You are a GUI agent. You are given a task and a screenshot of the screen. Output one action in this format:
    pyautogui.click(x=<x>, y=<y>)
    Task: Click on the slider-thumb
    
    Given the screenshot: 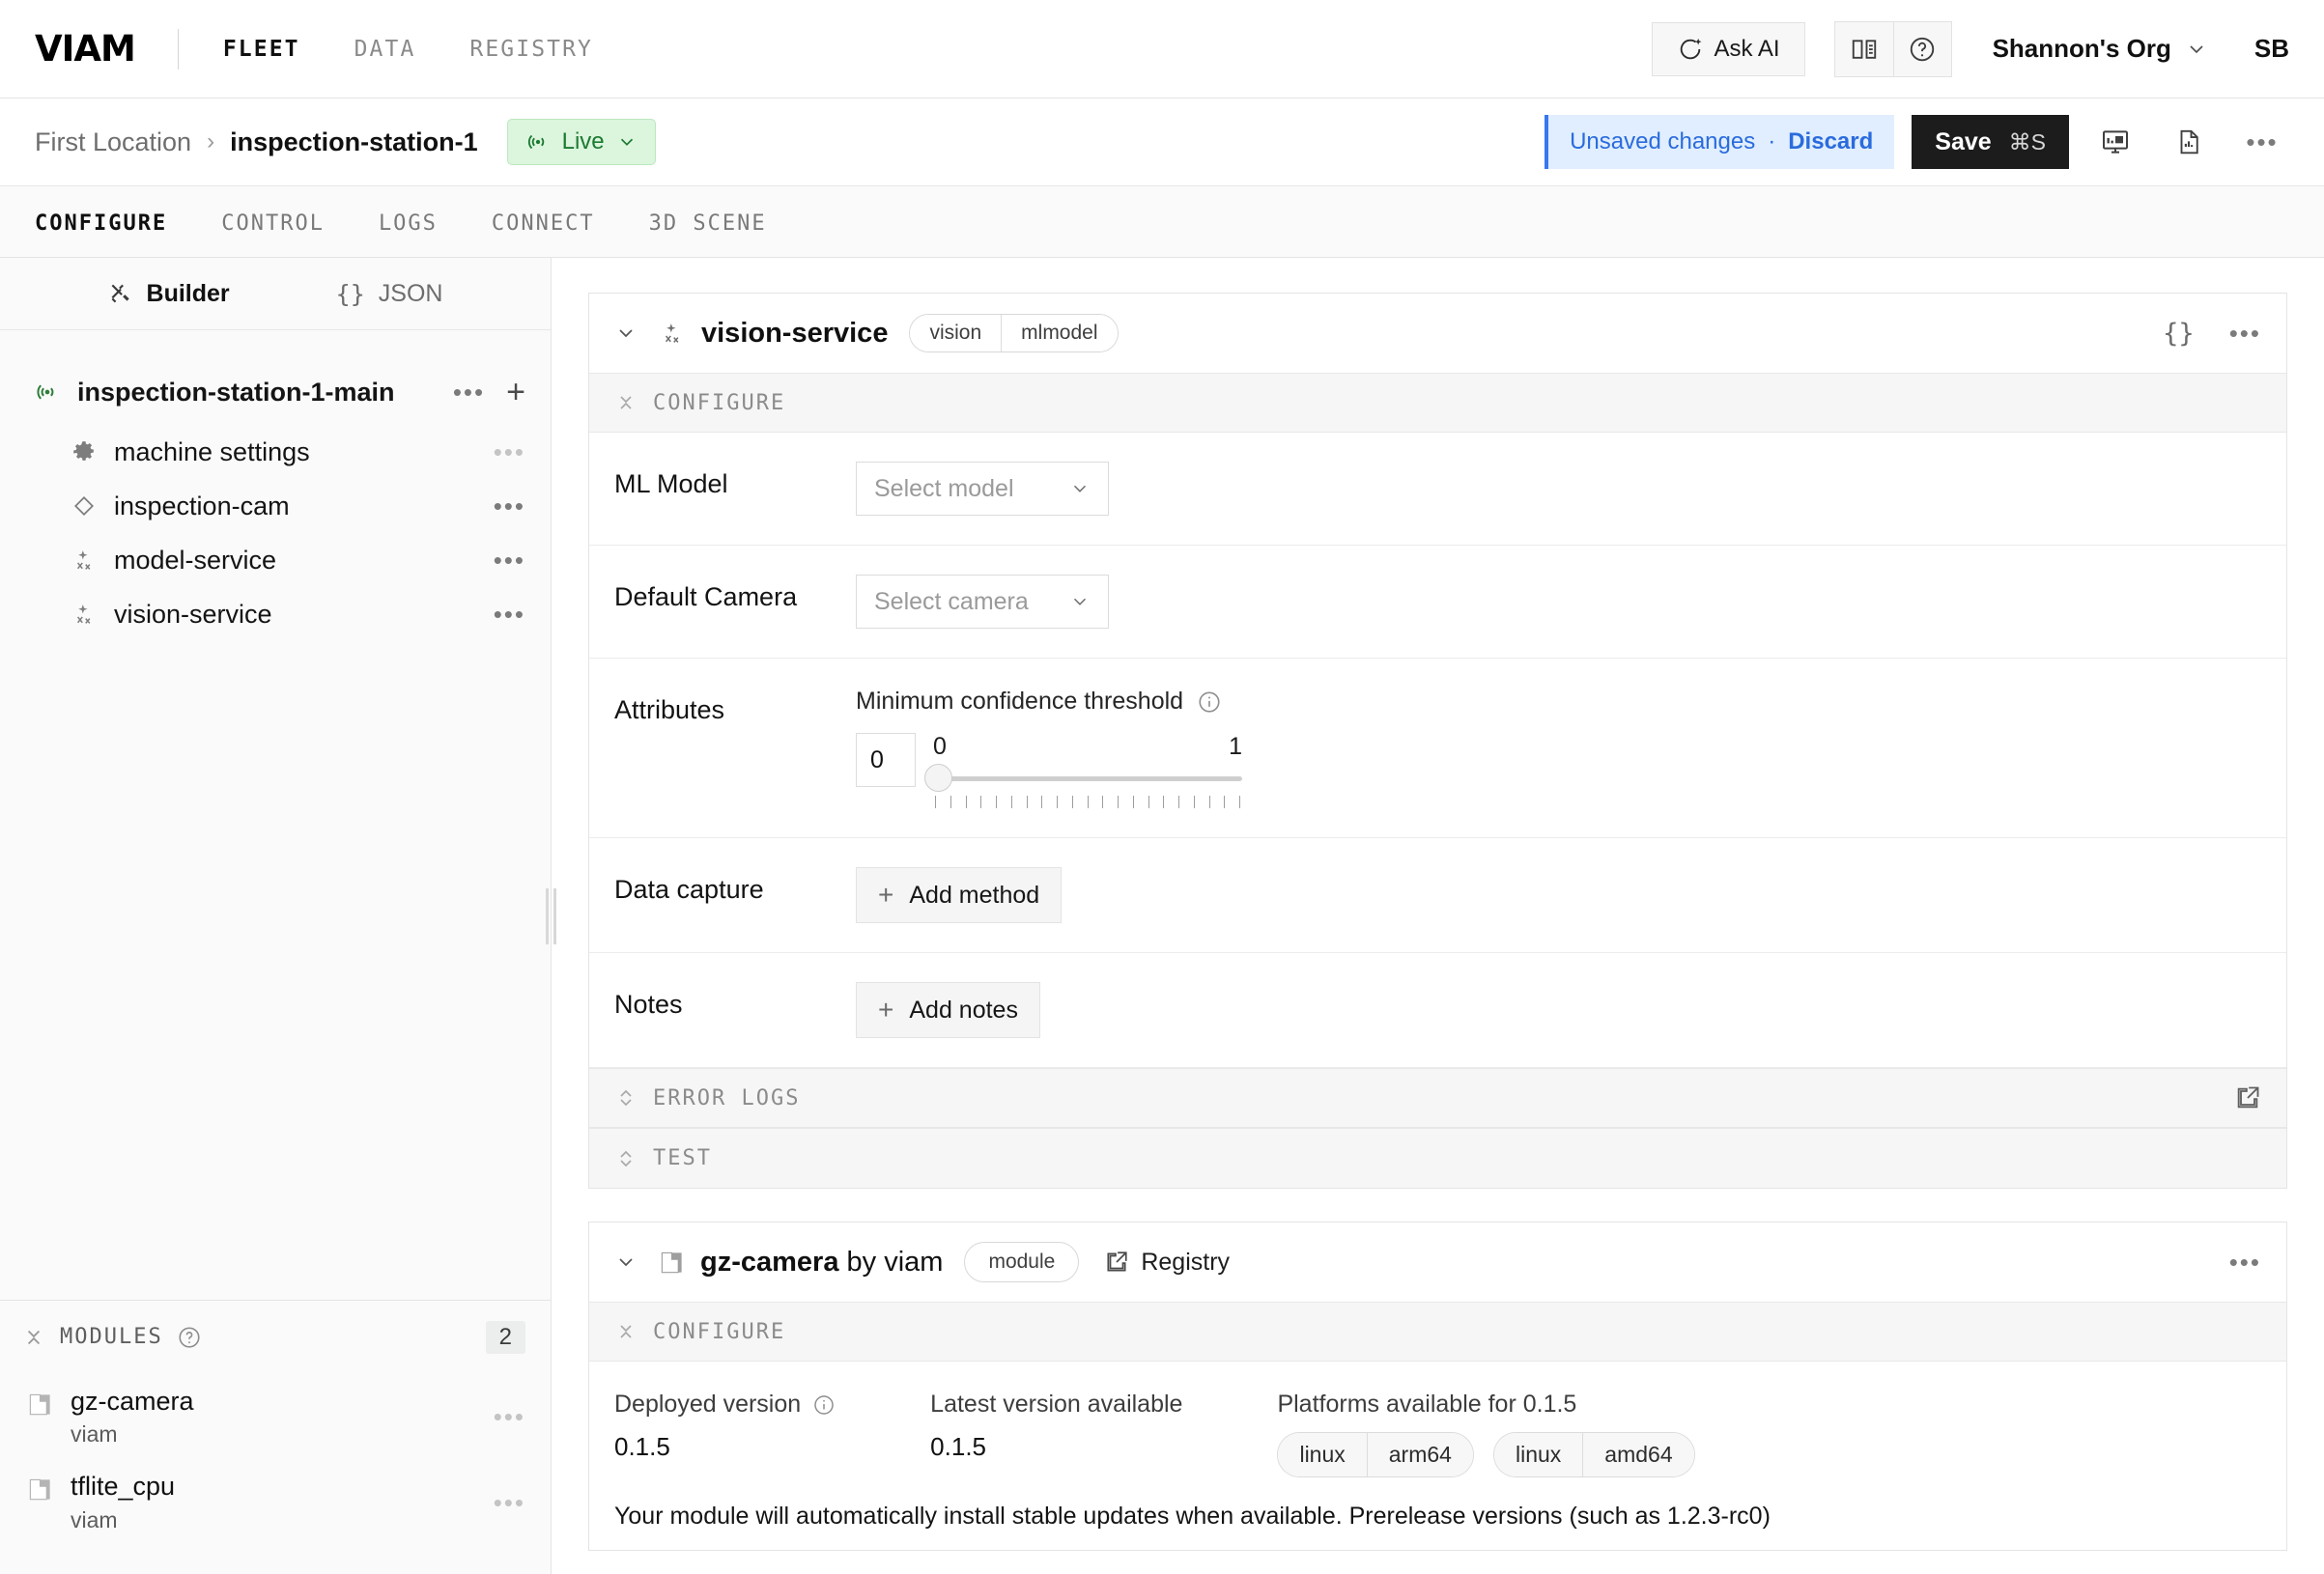 What is the action you would take?
    pyautogui.click(x=938, y=778)
    